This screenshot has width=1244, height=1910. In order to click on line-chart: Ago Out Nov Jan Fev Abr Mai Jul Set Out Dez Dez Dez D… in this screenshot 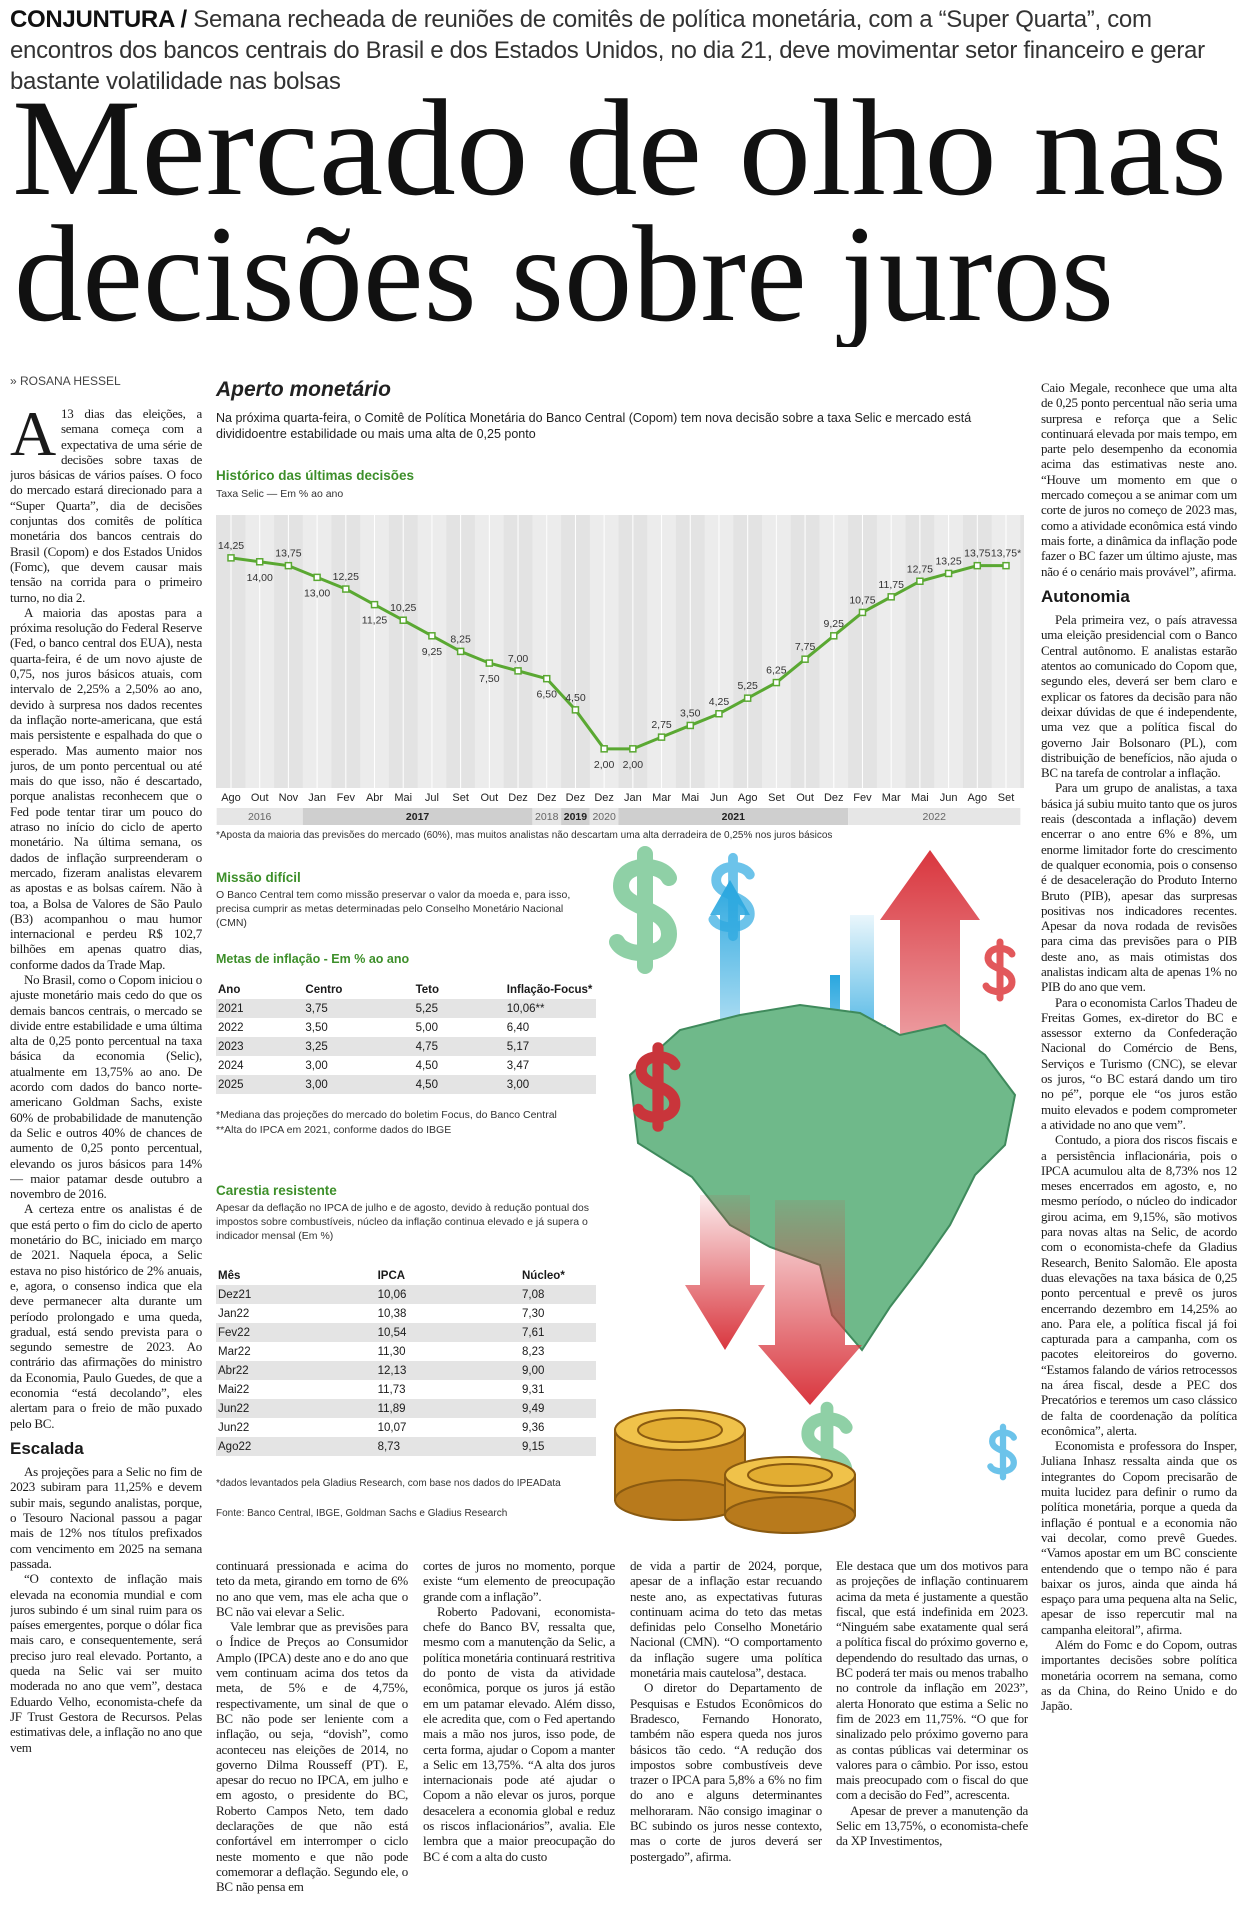, I will do `click(620, 670)`.